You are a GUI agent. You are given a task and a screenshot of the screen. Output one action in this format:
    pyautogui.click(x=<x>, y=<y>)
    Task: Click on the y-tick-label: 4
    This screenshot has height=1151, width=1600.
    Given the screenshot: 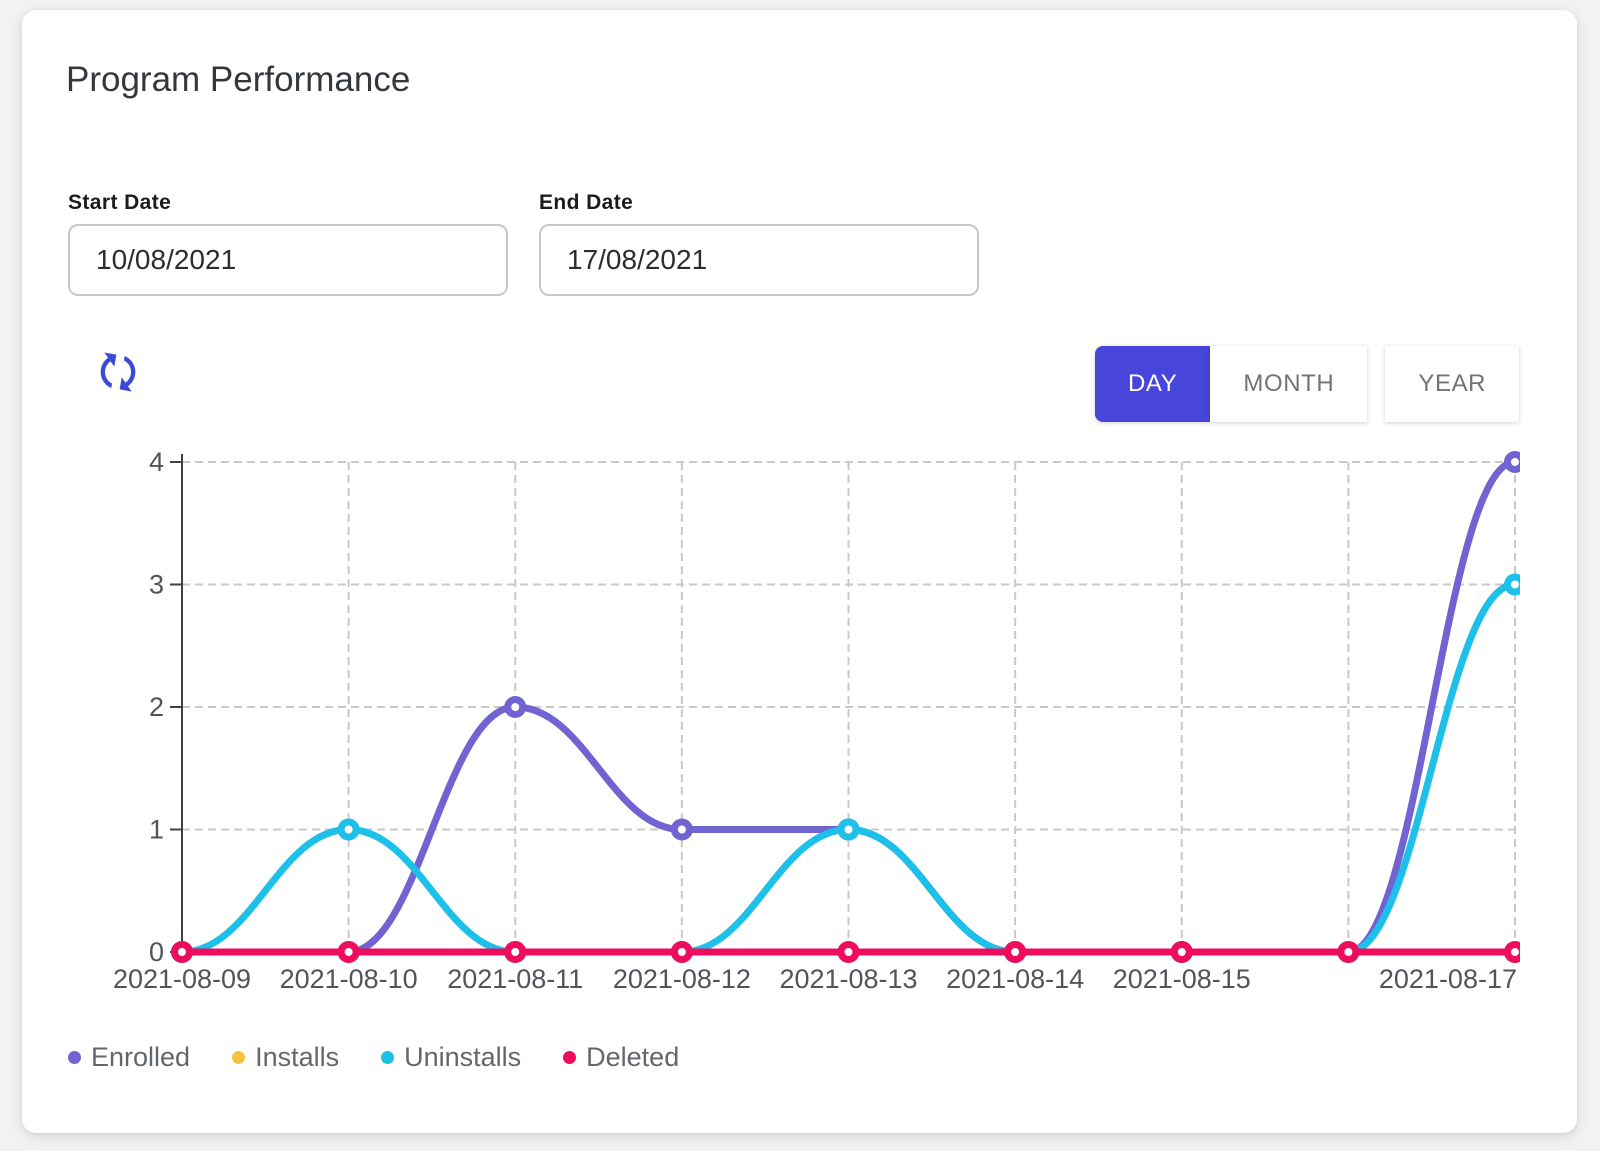 What is the action you would take?
    pyautogui.click(x=156, y=462)
    